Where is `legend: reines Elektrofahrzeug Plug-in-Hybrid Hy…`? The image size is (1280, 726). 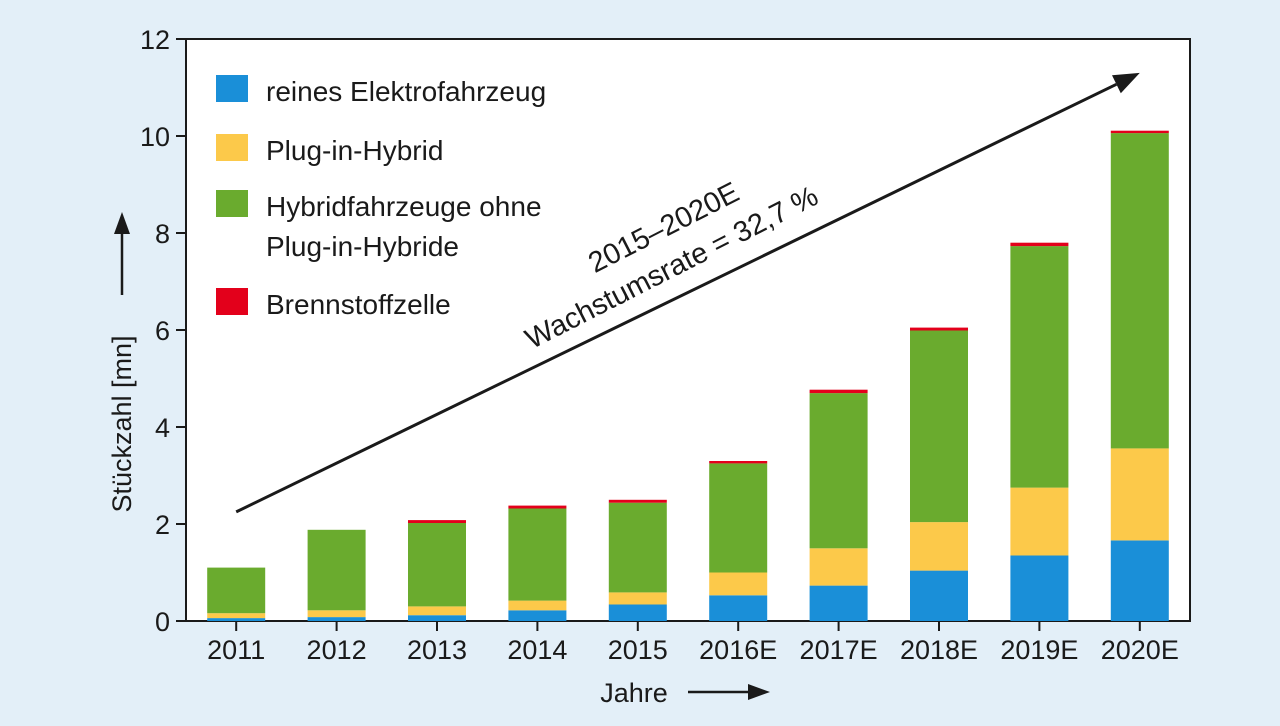
legend: reines Elektrofahrzeug Plug-in-Hybrid Hy… is located at coordinates (381, 197).